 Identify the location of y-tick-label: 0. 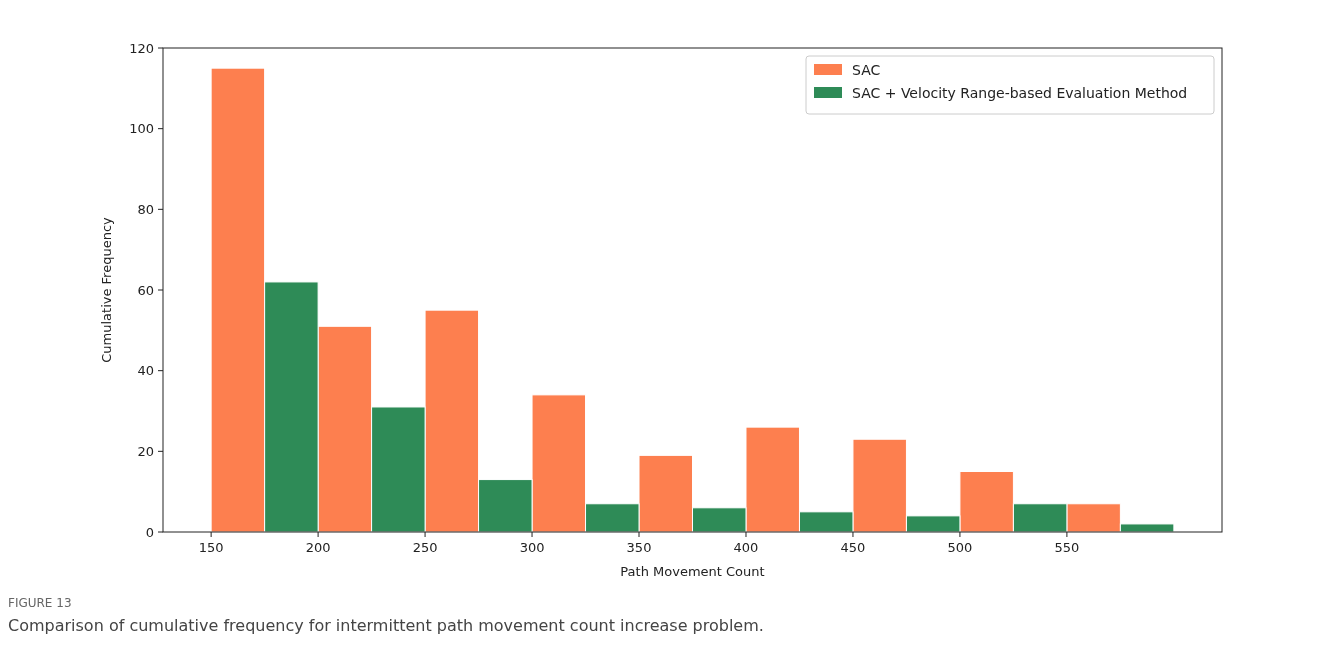
(149, 532).